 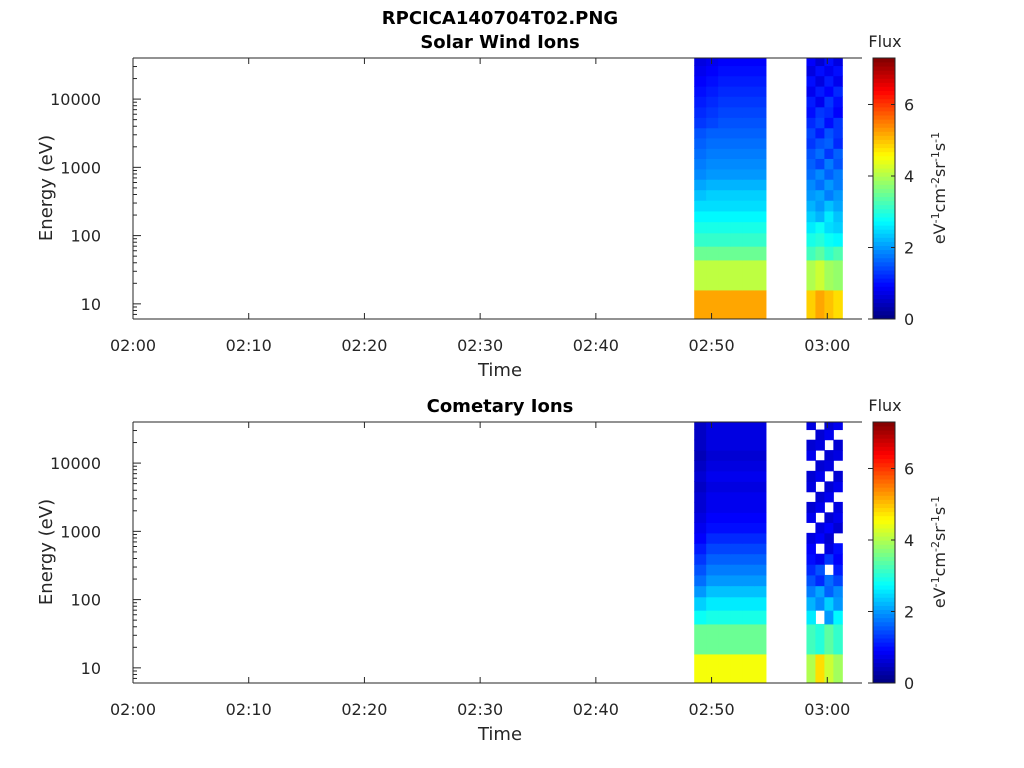 I want to click on colorbar-tick-label: 2, so click(x=909, y=611).